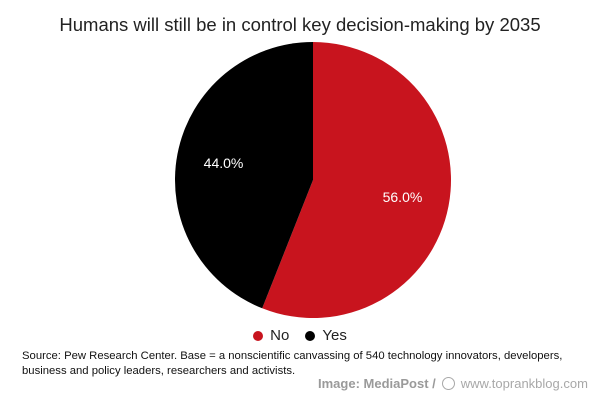 Image resolution: width=600 pixels, height=400 pixels. I want to click on legend-item-yes: Yes, so click(326, 335).